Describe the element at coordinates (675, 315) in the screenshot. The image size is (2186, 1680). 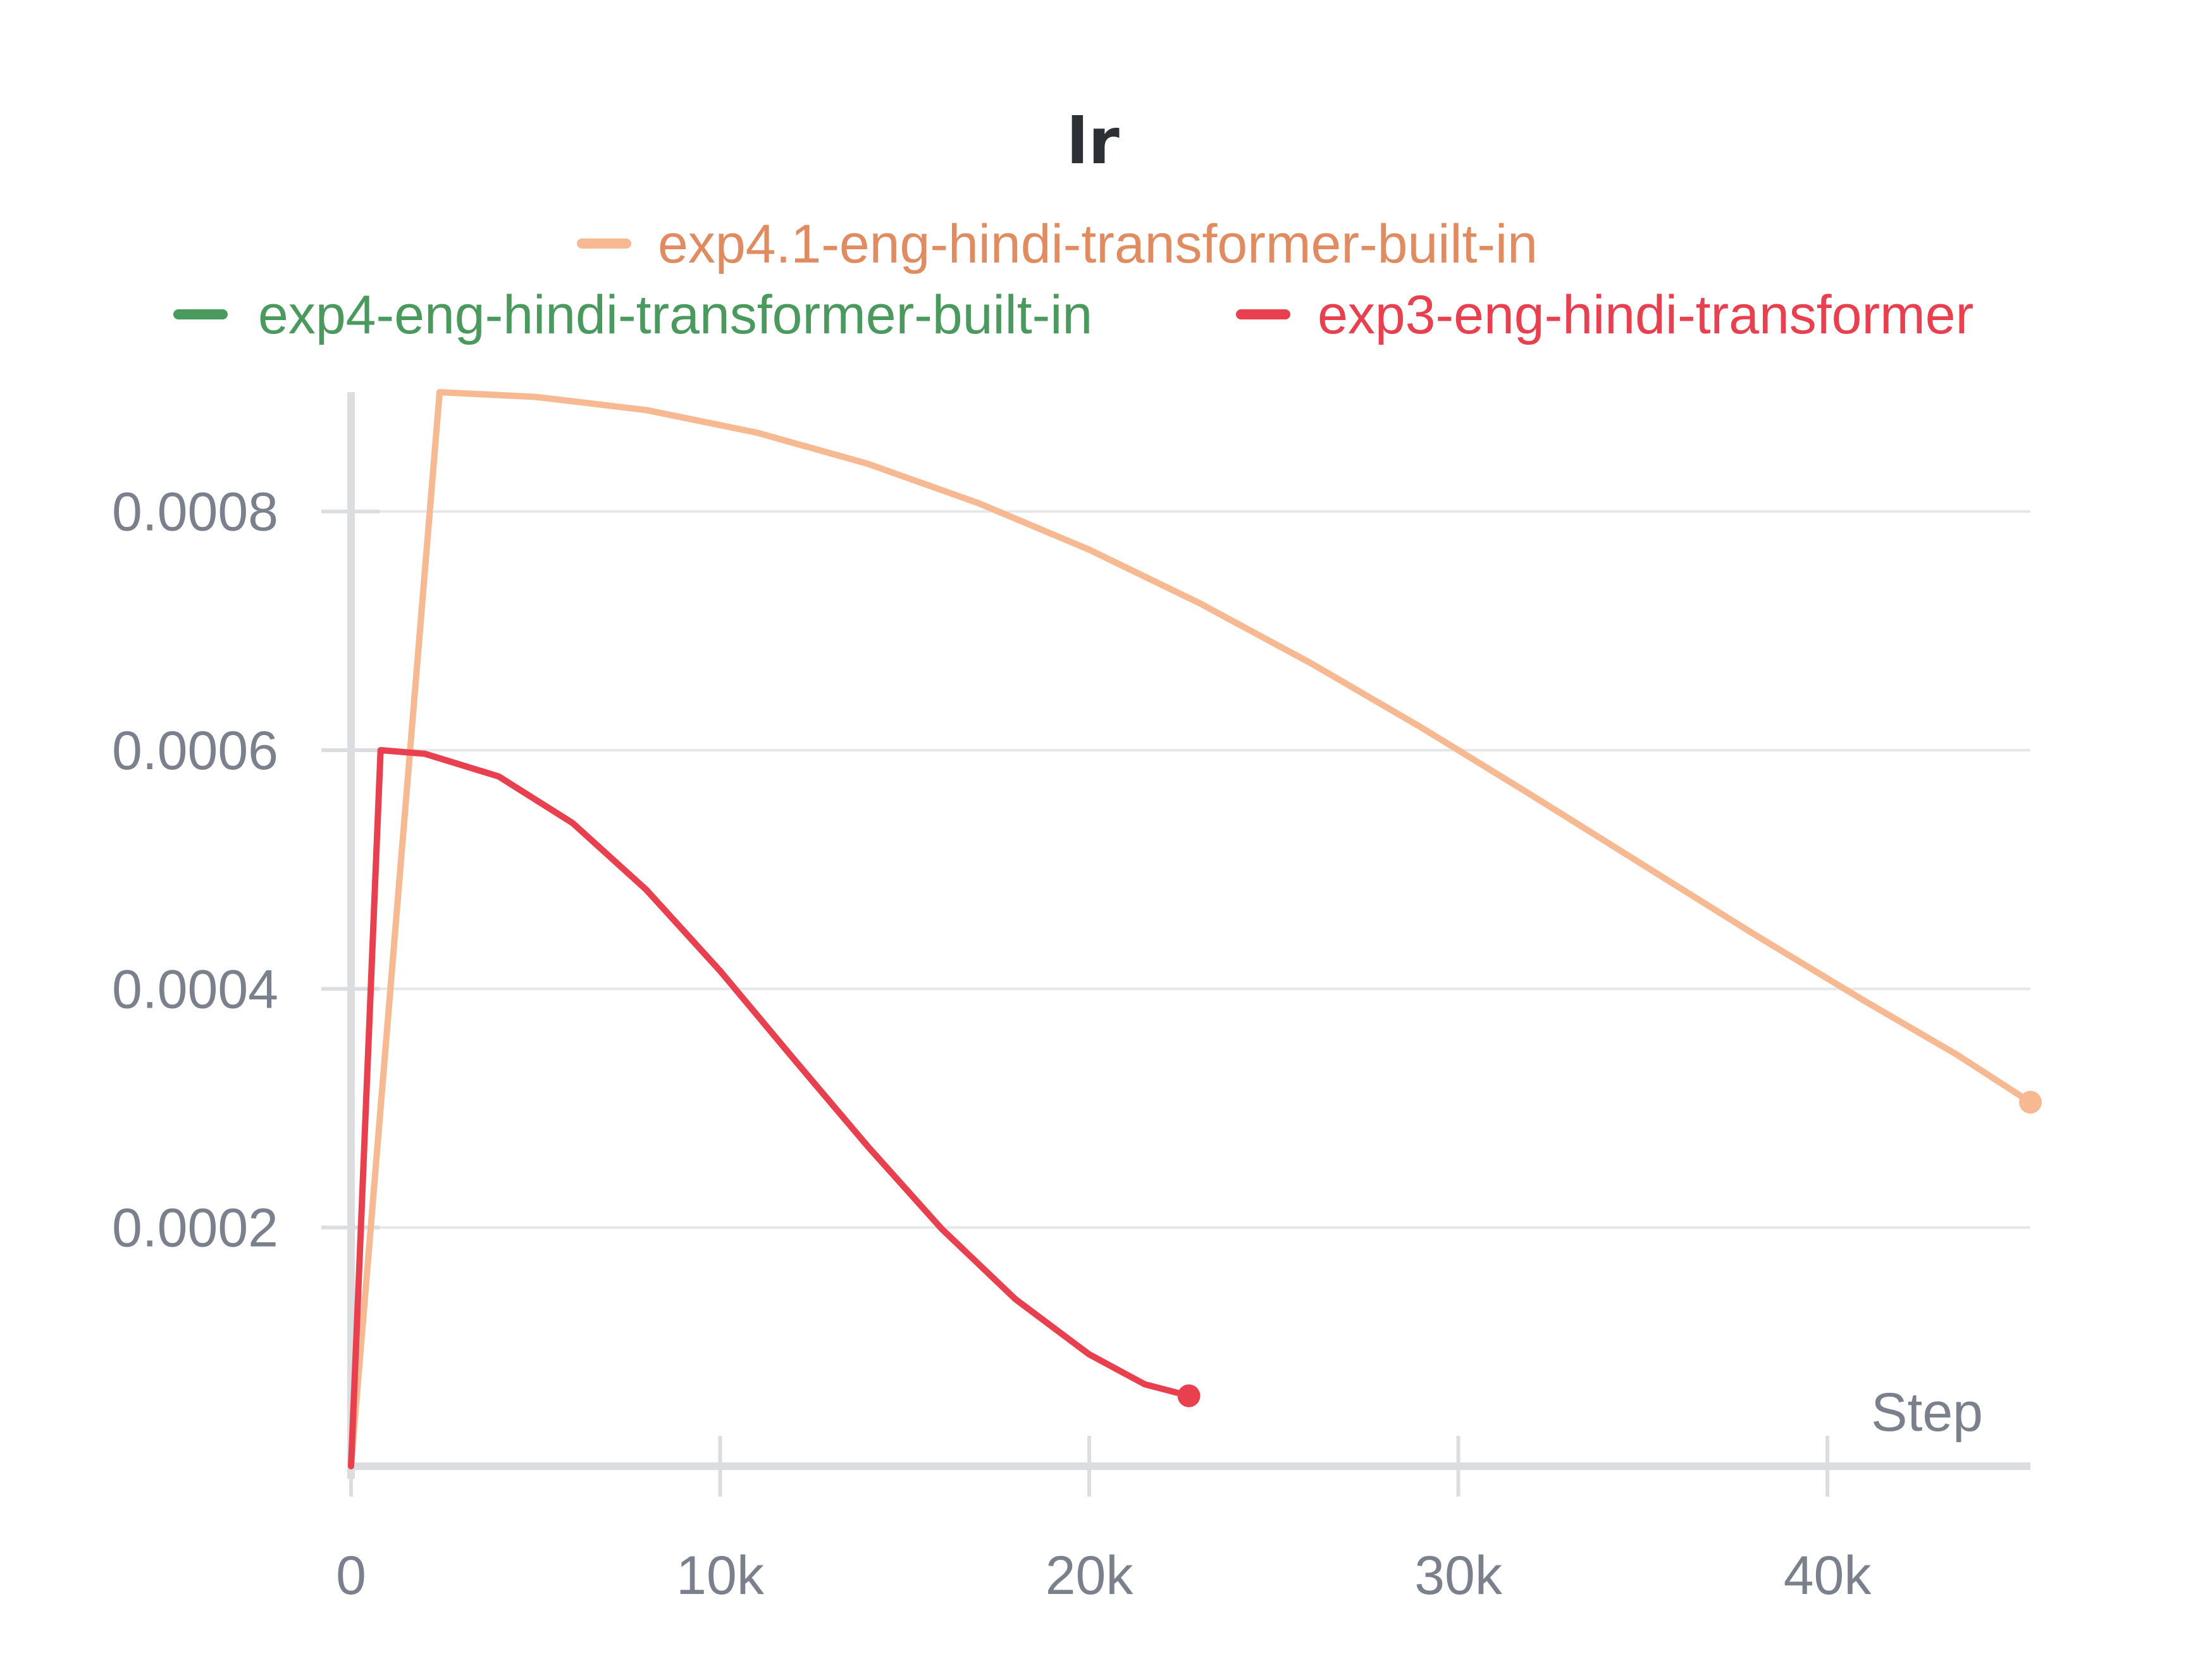
I see `legend-label: exp4-eng-hindi-transformer-built-in` at that location.